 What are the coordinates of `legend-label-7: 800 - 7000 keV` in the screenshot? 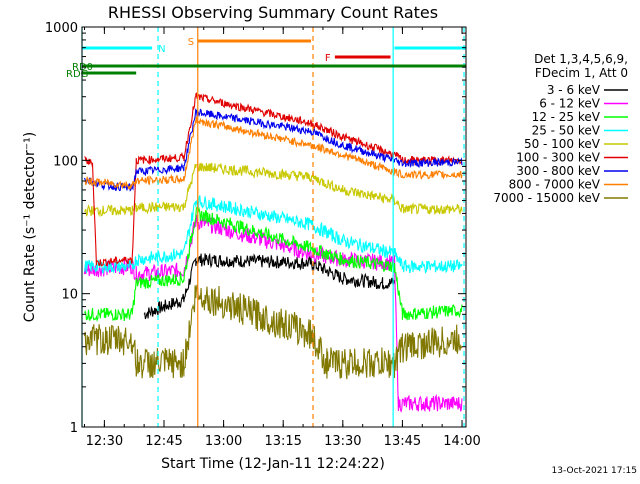 It's located at (555, 185).